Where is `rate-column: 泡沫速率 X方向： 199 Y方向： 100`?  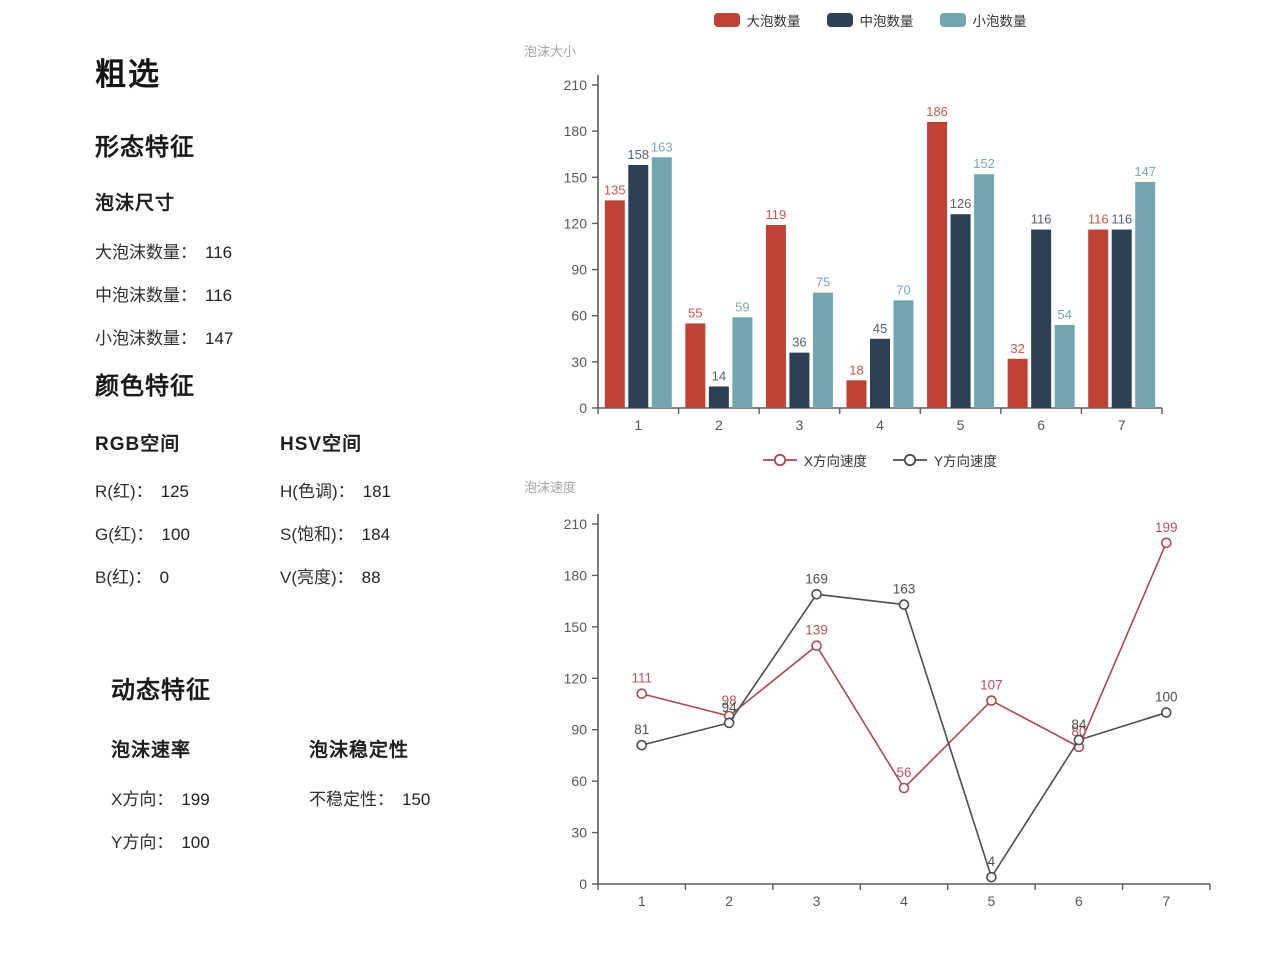 rate-column: 泡沫速率 X方向： 199 Y方向： 100 is located at coordinates (210, 807).